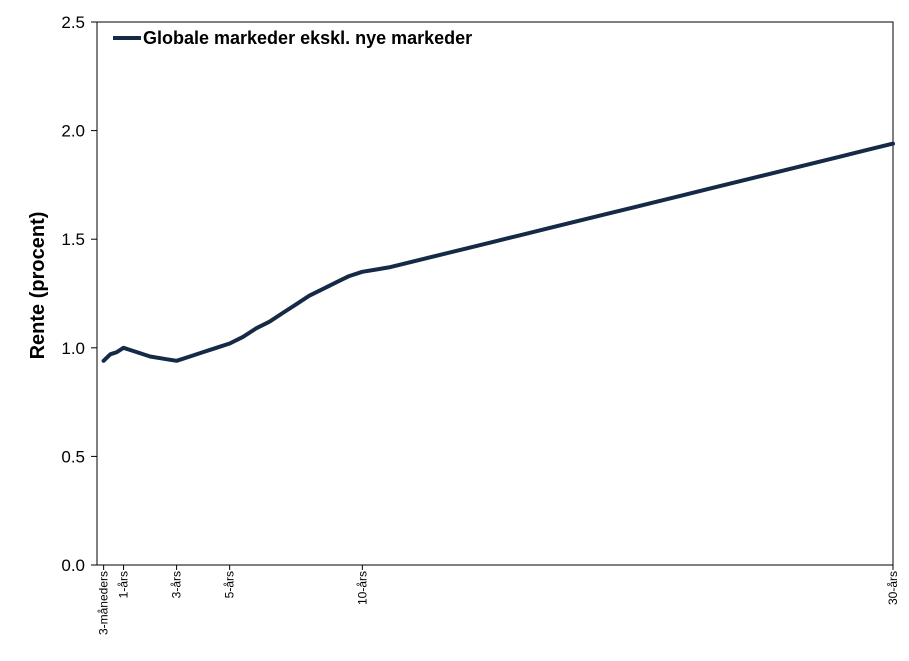 Image resolution: width=909 pixels, height=661 pixels. I want to click on x-tick-label: 1-års, so click(124, 584).